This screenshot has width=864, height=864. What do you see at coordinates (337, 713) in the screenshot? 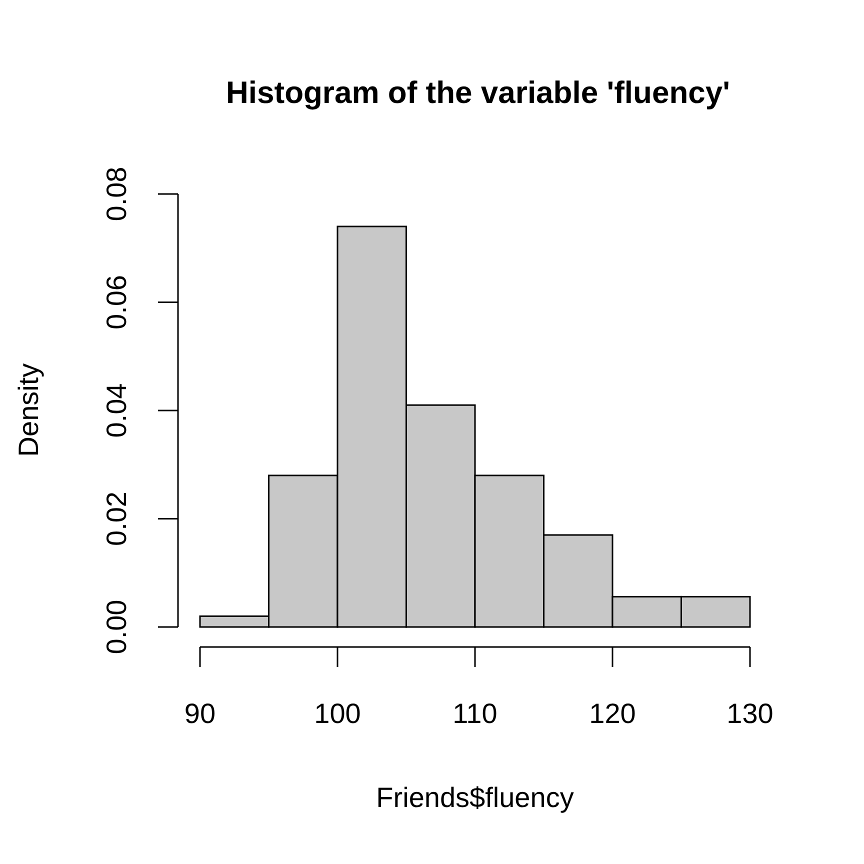
I see `x-tick-label: 100` at bounding box center [337, 713].